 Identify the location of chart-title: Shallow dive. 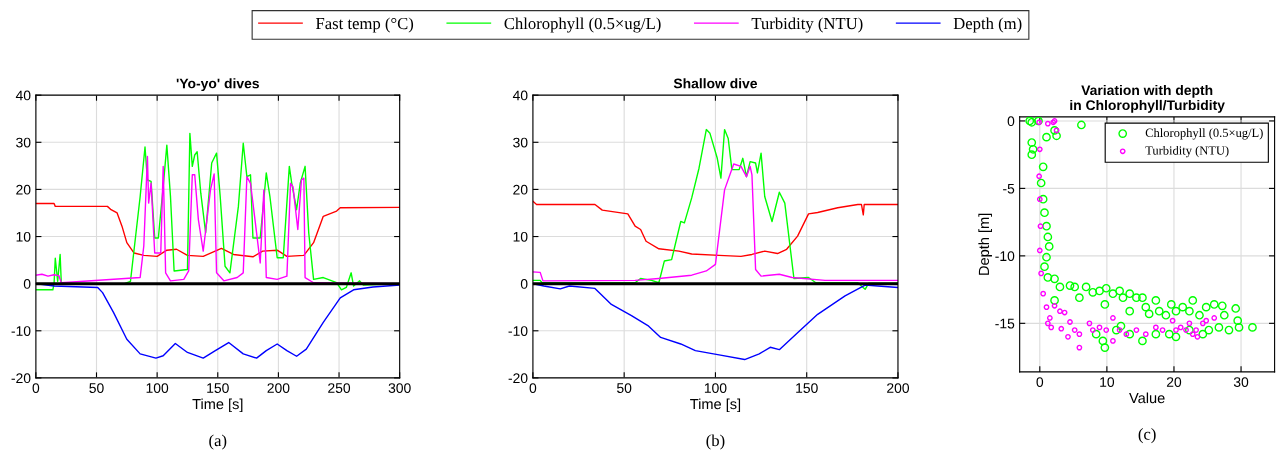
(715, 83).